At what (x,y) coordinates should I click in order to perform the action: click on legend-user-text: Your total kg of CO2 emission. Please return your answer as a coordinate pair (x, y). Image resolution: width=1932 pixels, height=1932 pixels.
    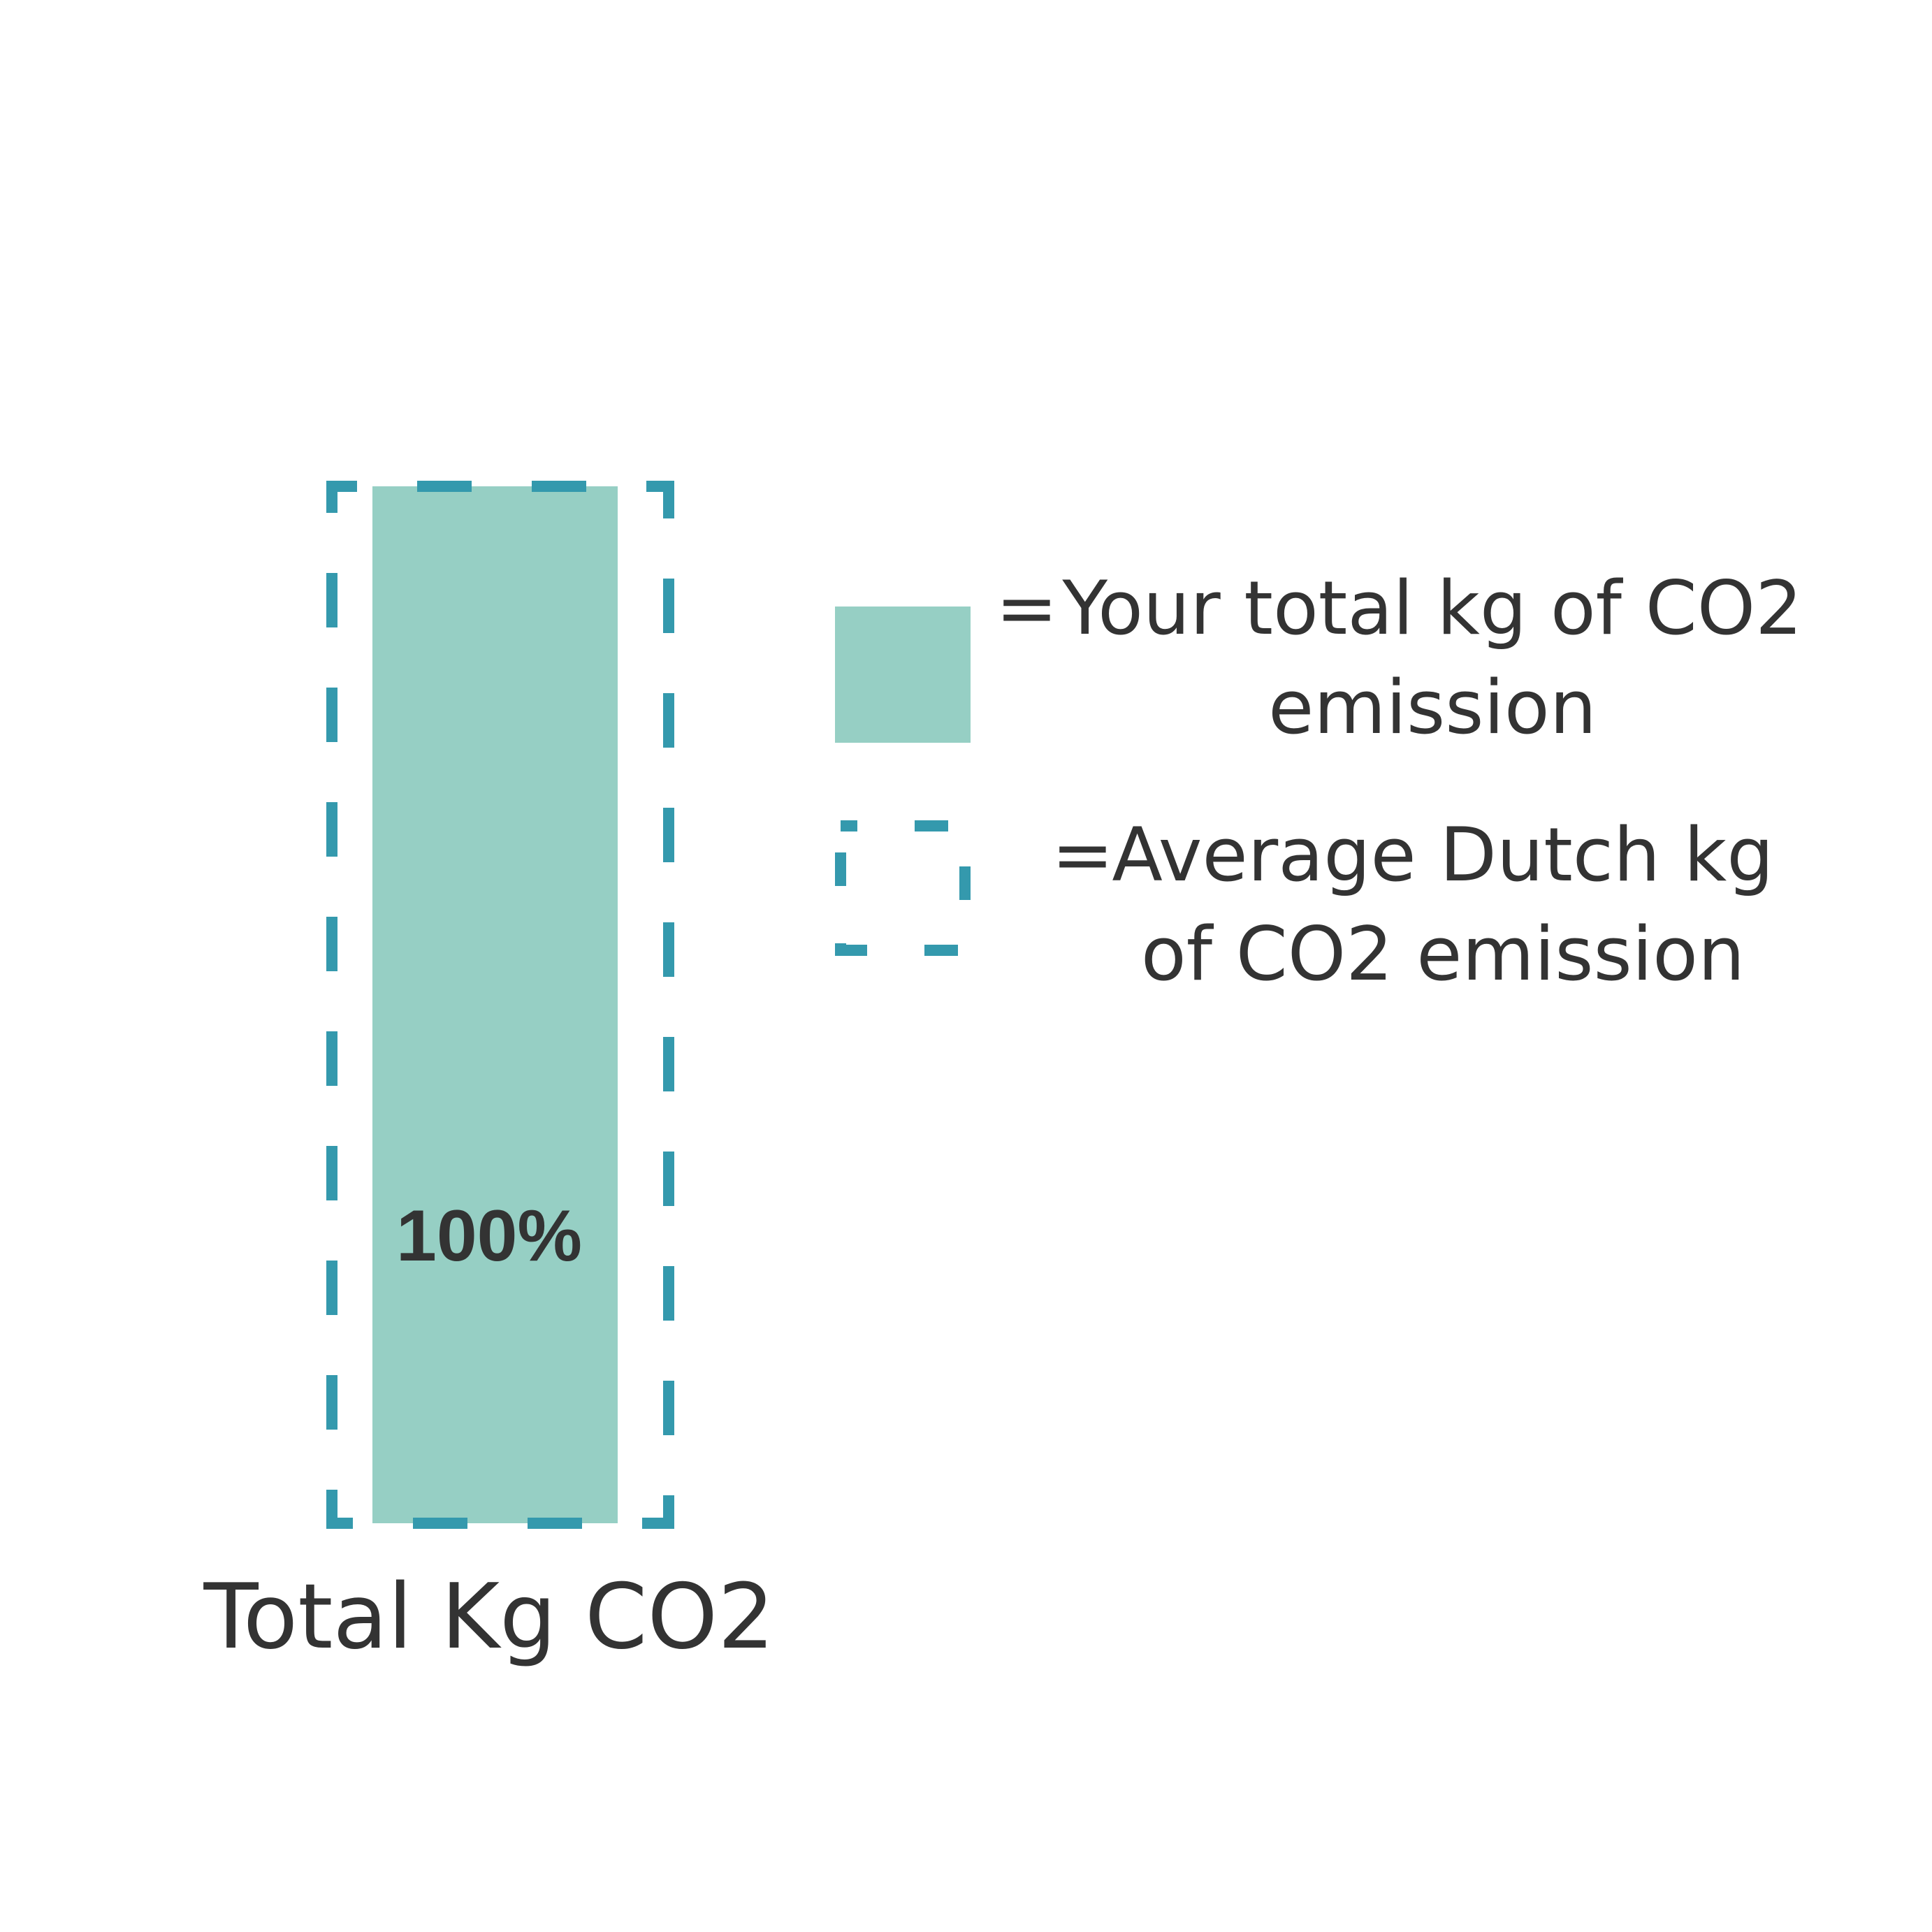
    Looking at the image, I should click on (1432, 658).